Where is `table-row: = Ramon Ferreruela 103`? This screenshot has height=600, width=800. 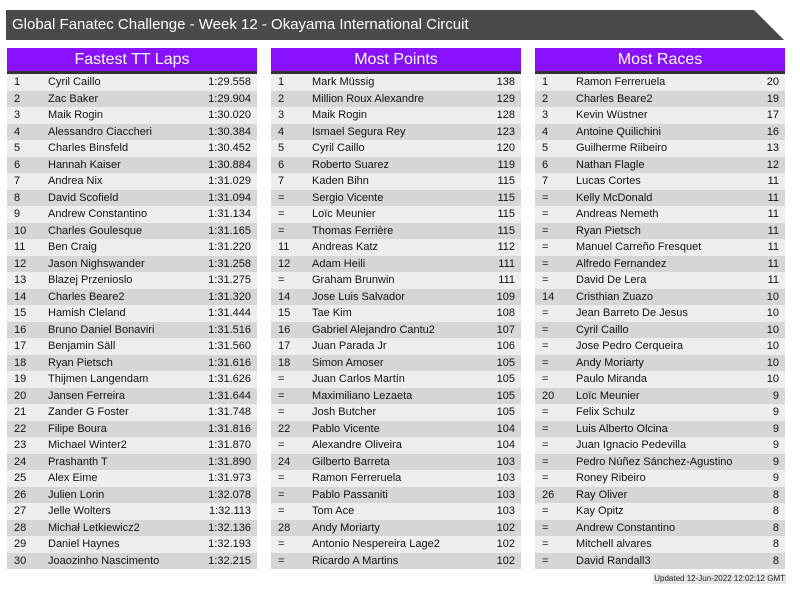
table-row: = Ramon Ferreruela 103 is located at coordinates (396, 478).